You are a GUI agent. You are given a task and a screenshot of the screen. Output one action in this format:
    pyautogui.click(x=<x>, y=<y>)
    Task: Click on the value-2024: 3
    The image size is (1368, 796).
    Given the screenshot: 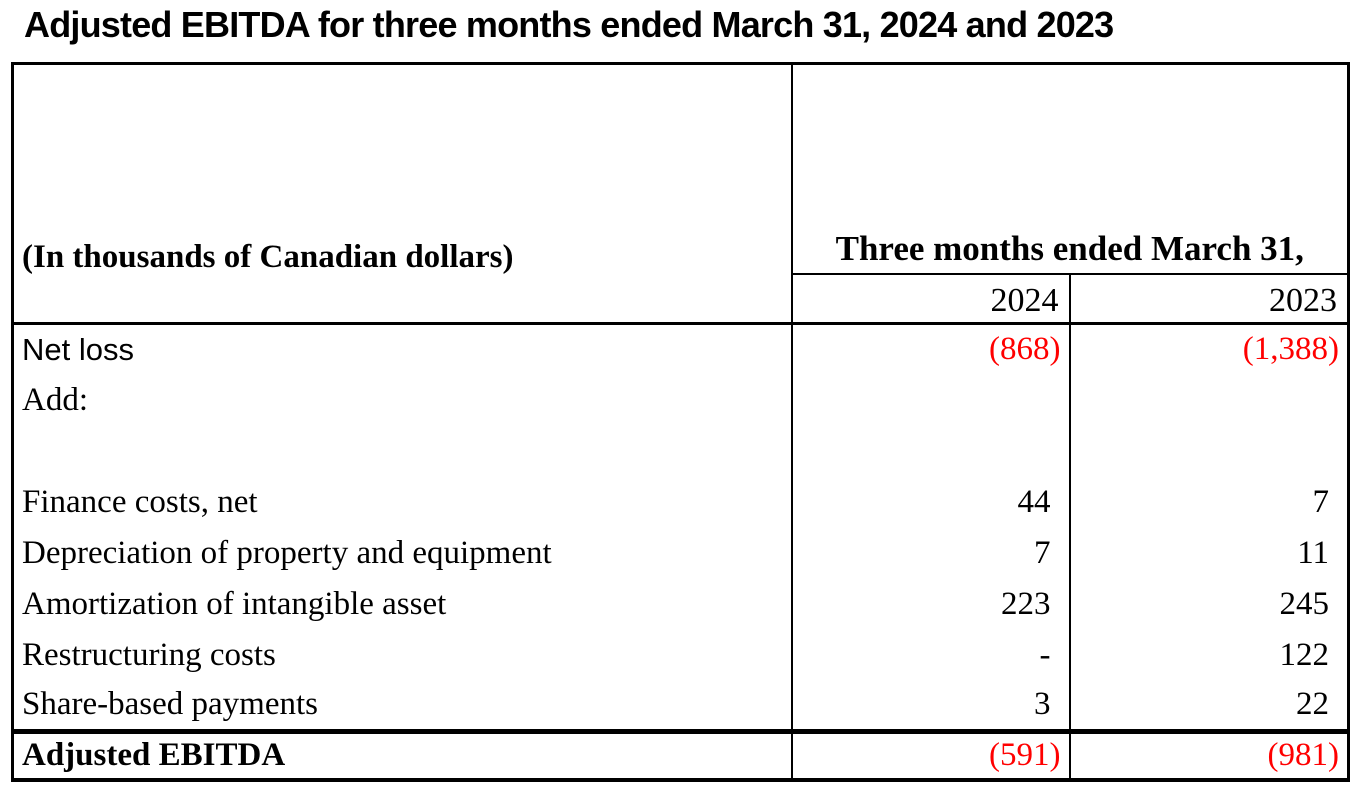 What is the action you would take?
    pyautogui.click(x=931, y=706)
    